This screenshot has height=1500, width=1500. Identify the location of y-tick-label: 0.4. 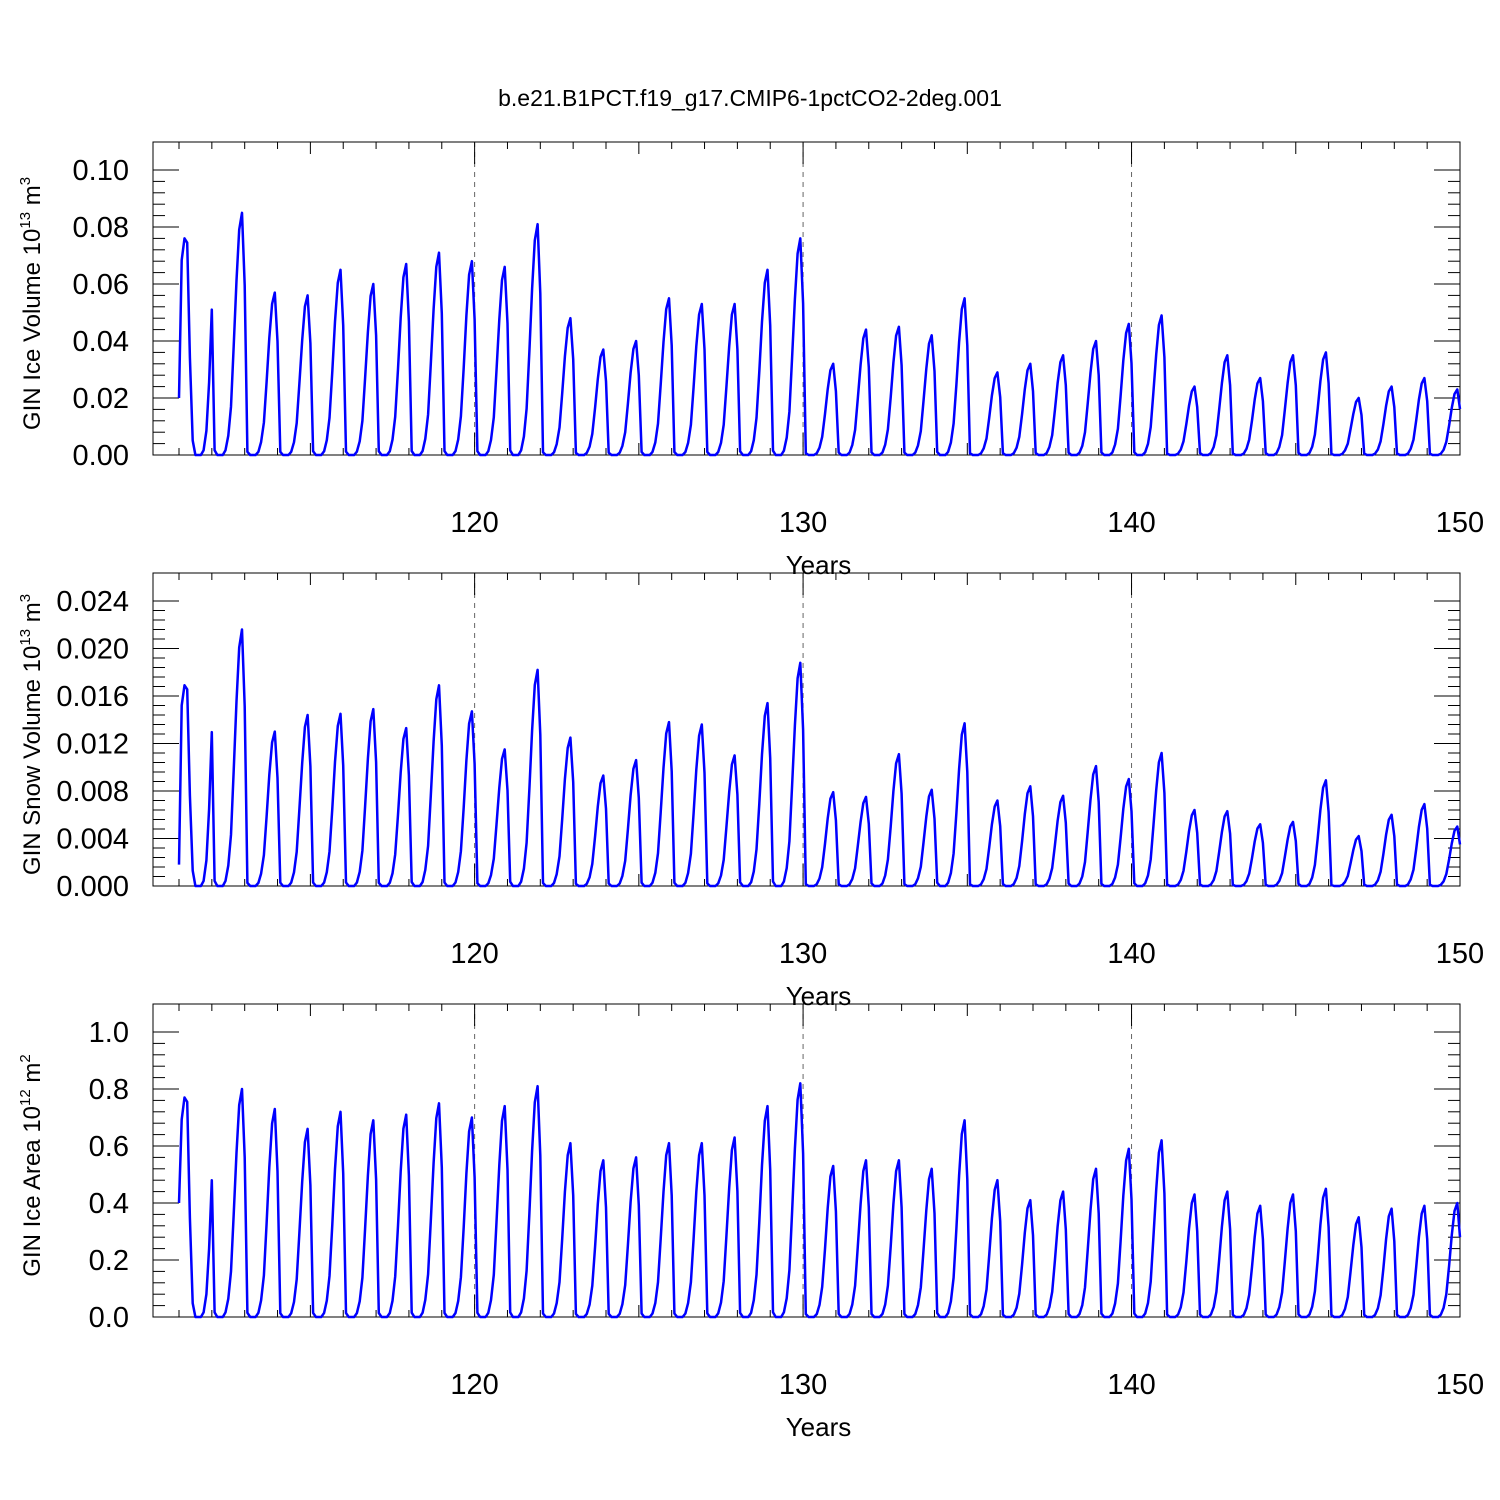
(109, 1204).